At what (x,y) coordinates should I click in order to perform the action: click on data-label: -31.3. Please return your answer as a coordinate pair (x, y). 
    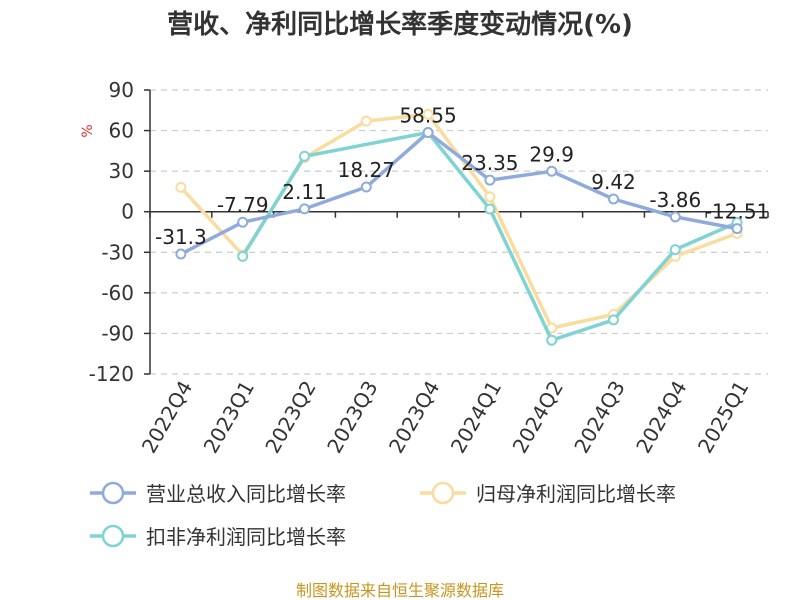
    Looking at the image, I should click on (181, 237).